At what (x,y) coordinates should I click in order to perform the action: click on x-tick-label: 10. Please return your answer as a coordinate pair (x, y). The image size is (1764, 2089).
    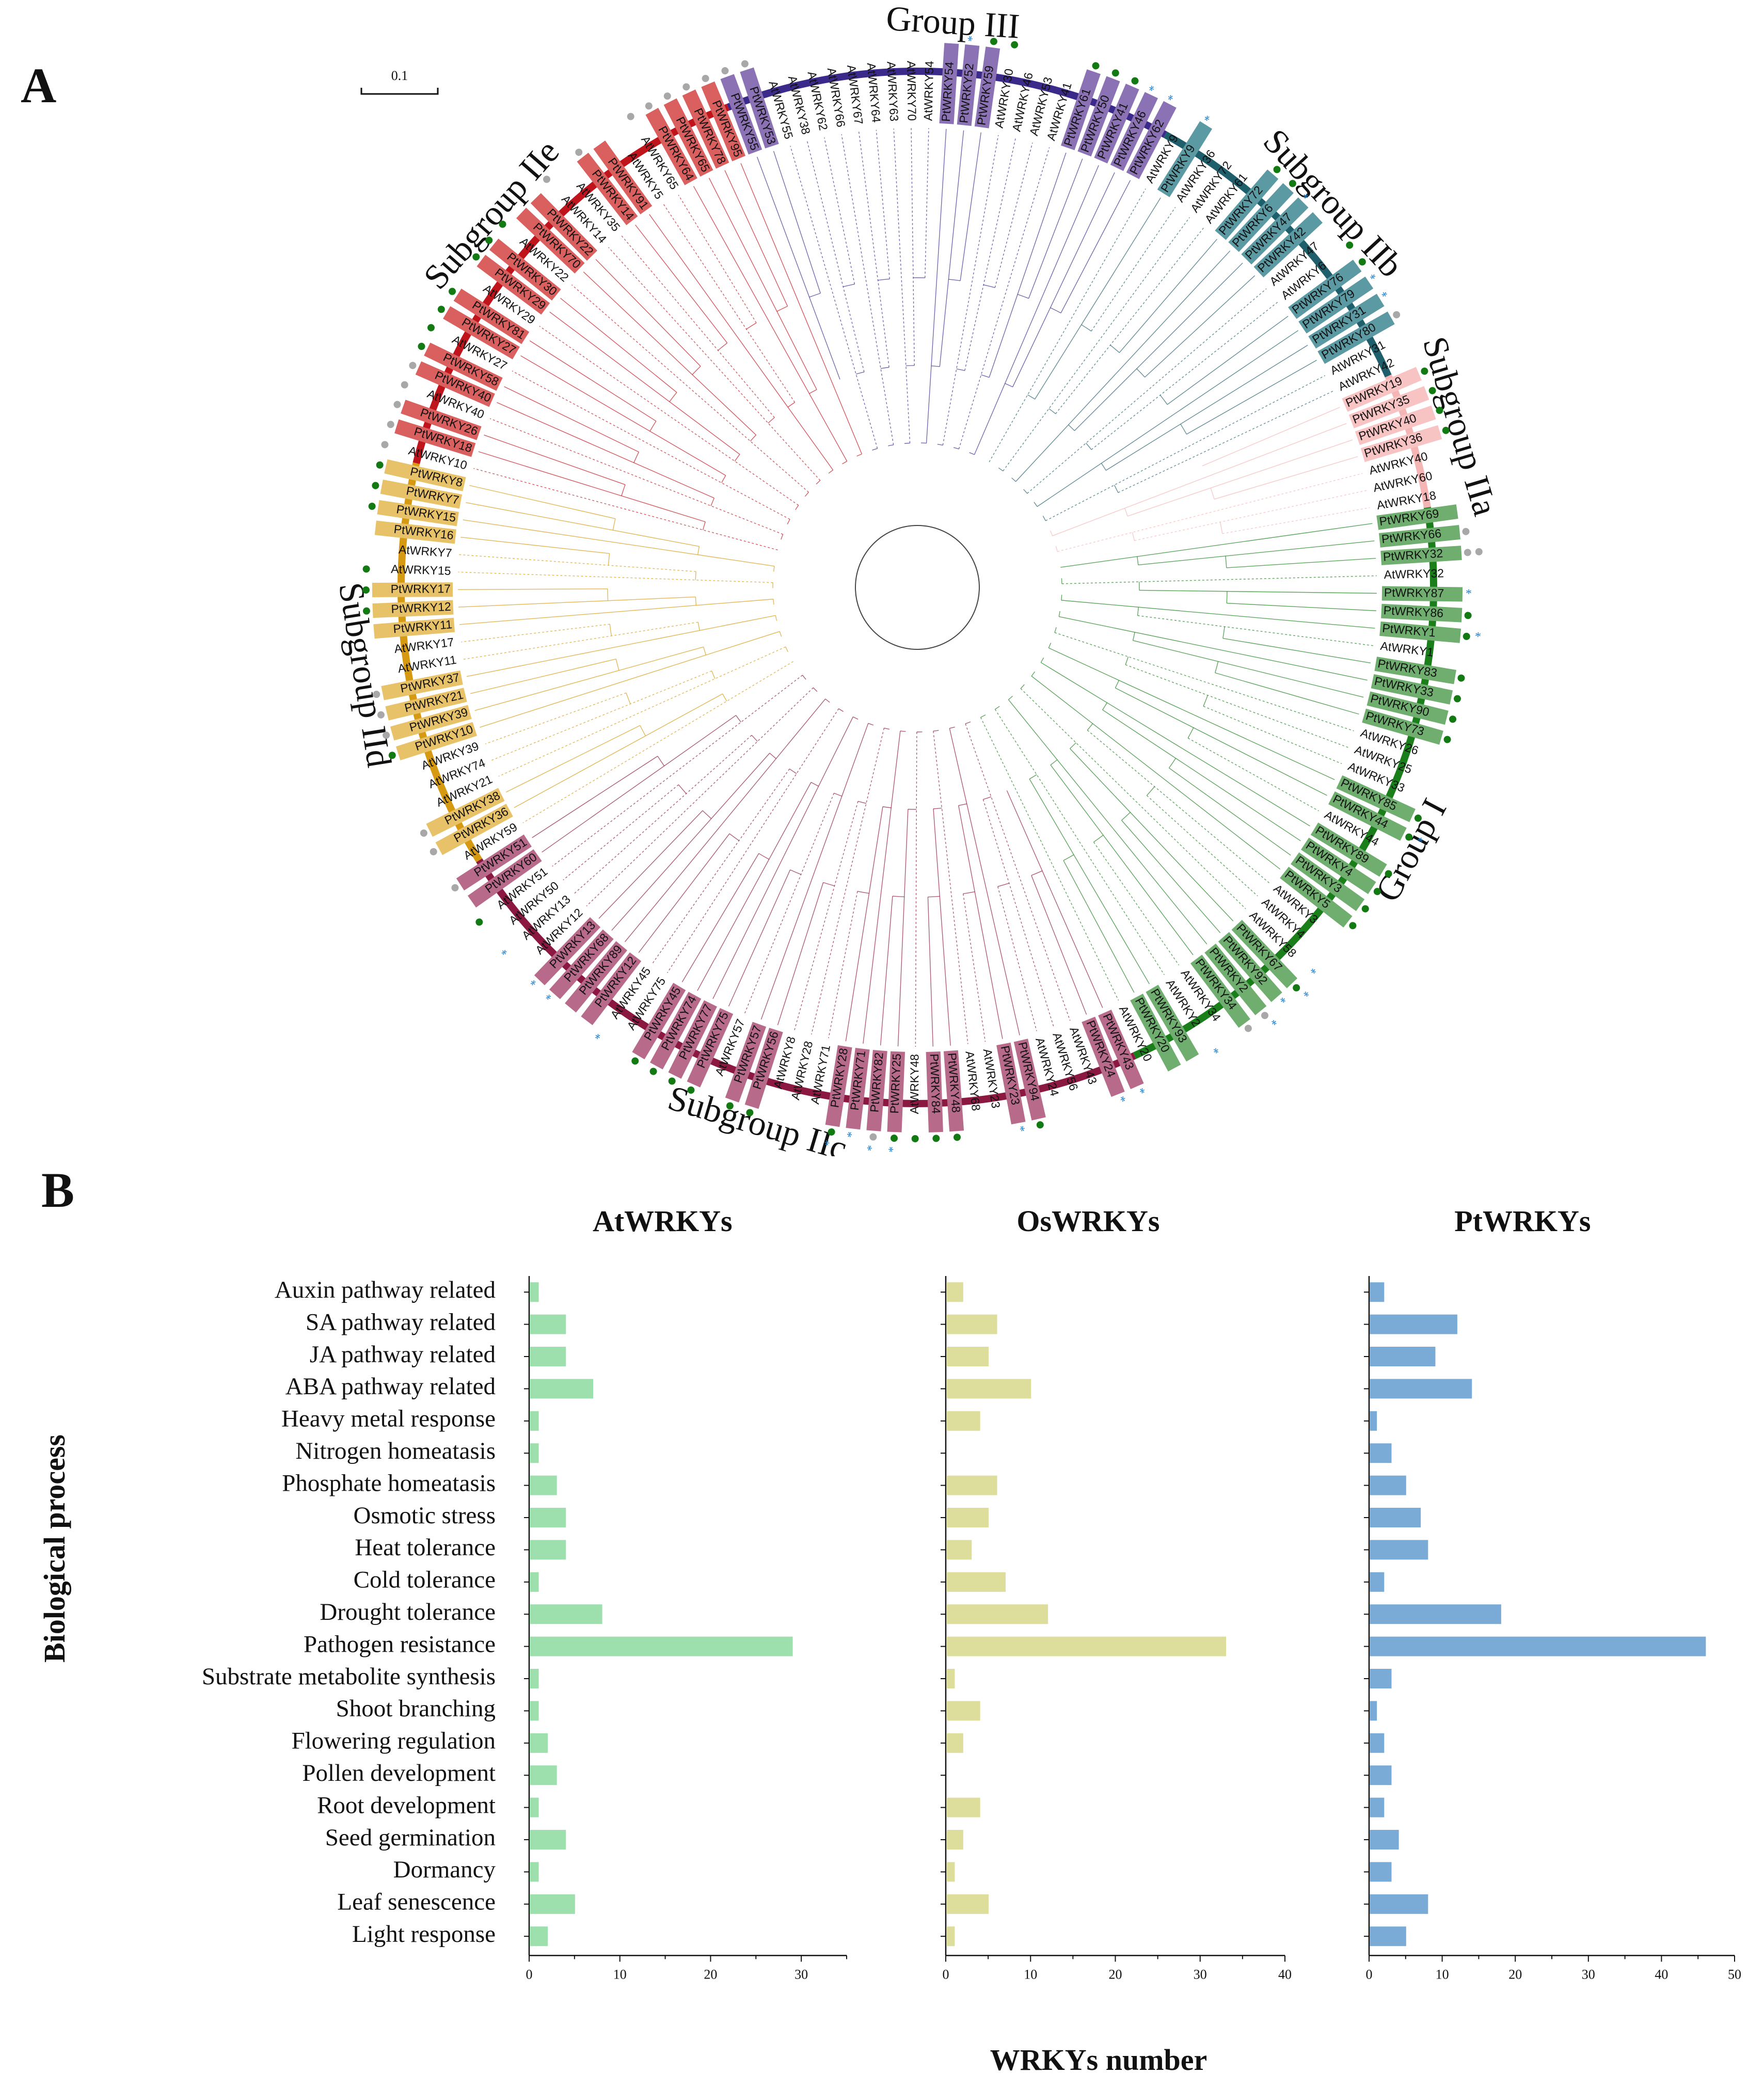
    Looking at the image, I should click on (1030, 1974).